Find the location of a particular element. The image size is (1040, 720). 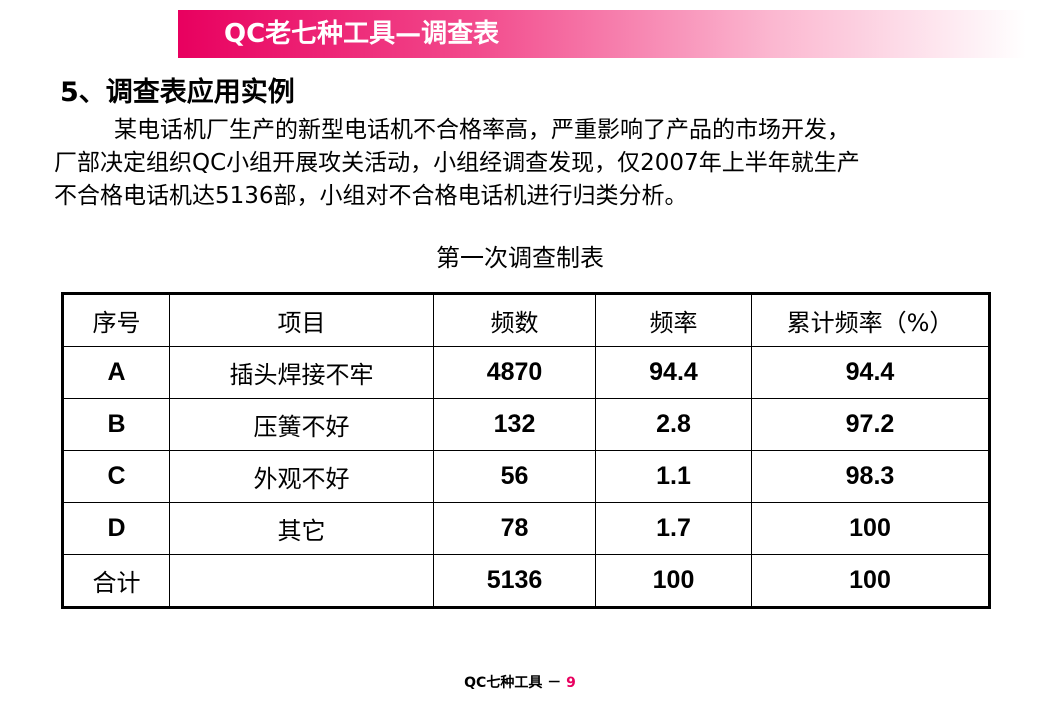

intro-line: 不合格电话机达5136部，小组对不合格电话机进行归类分析。 is located at coordinates (371, 196).